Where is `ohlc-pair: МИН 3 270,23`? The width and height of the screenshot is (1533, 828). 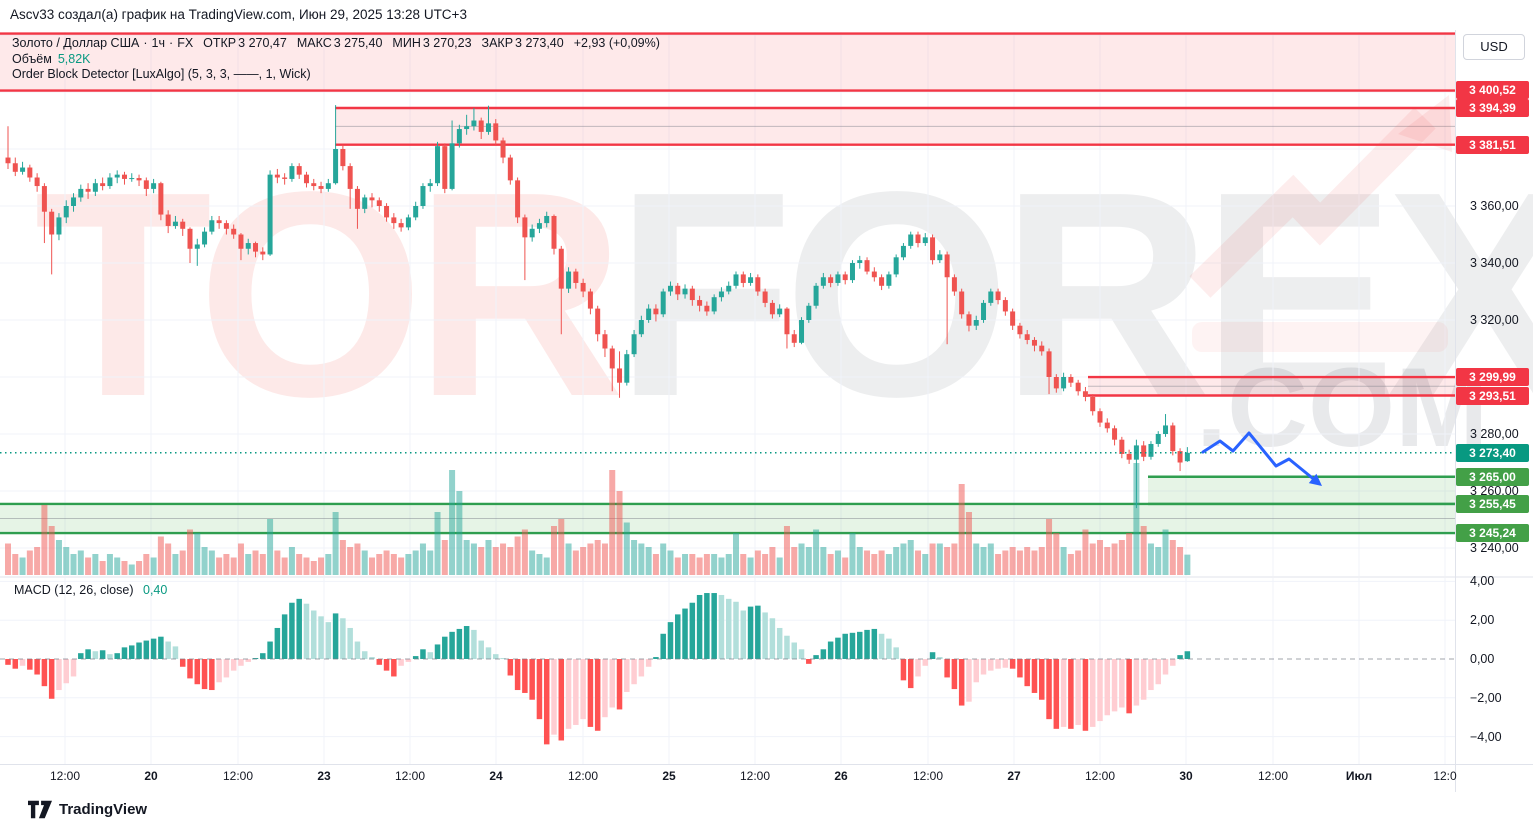 ohlc-pair: МИН 3 270,23 is located at coordinates (432, 43).